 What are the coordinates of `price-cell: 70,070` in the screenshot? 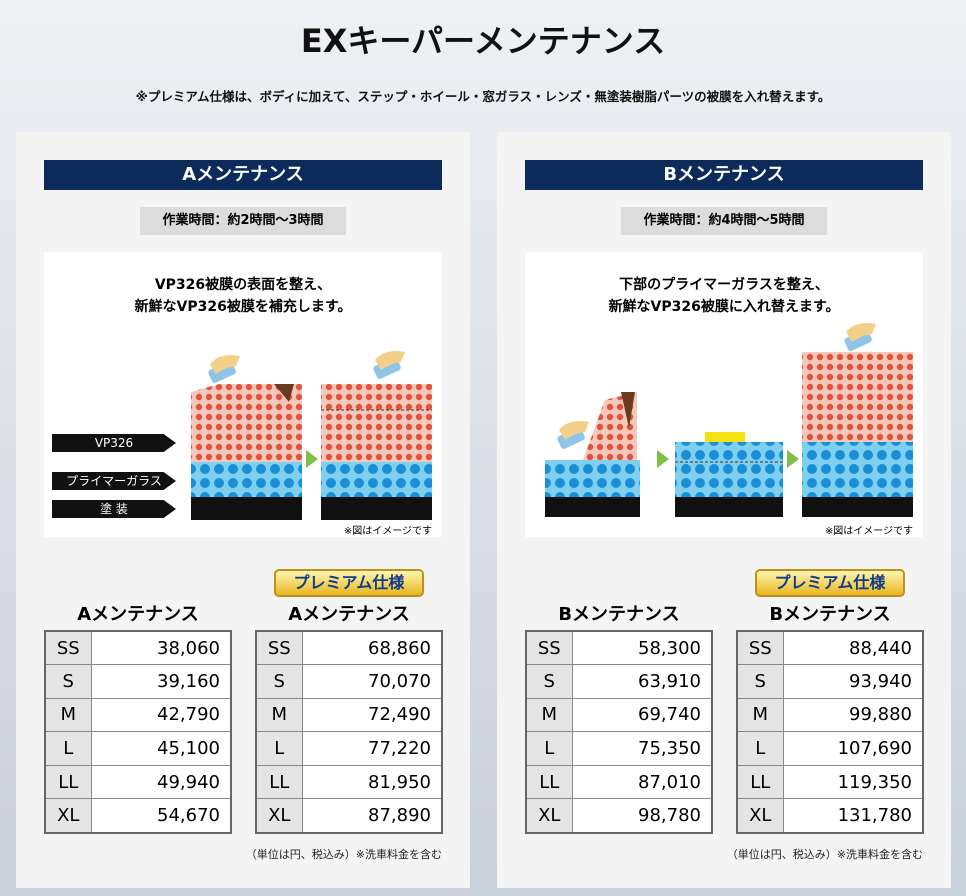 It's located at (372, 681).